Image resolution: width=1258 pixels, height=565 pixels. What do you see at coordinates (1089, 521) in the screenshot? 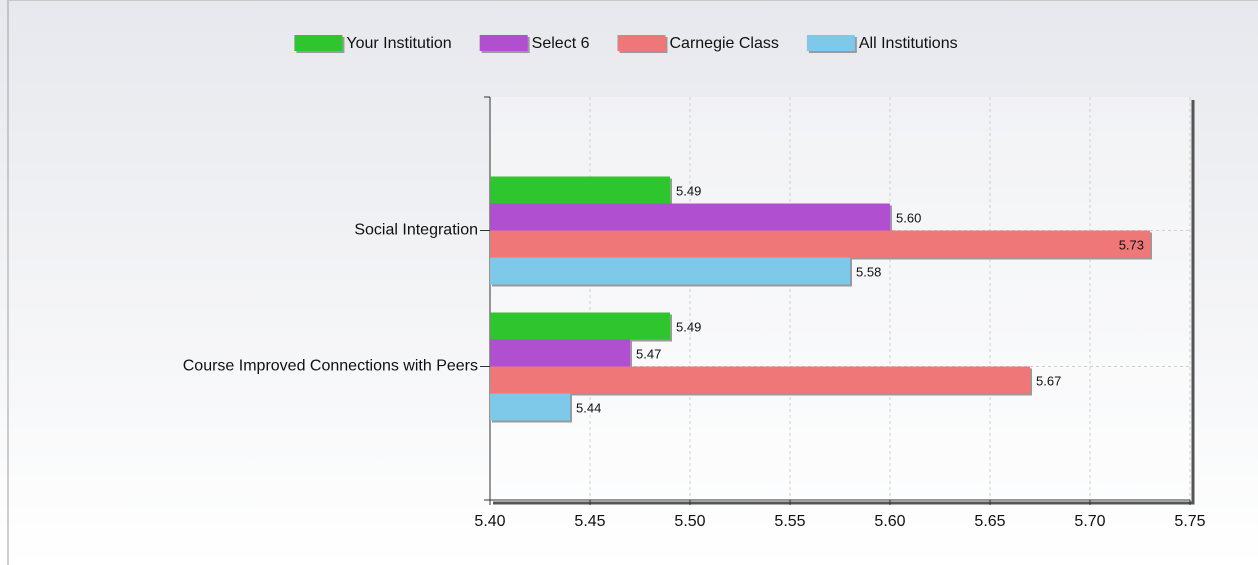
I see `x-tick-label: 5.70` at bounding box center [1089, 521].